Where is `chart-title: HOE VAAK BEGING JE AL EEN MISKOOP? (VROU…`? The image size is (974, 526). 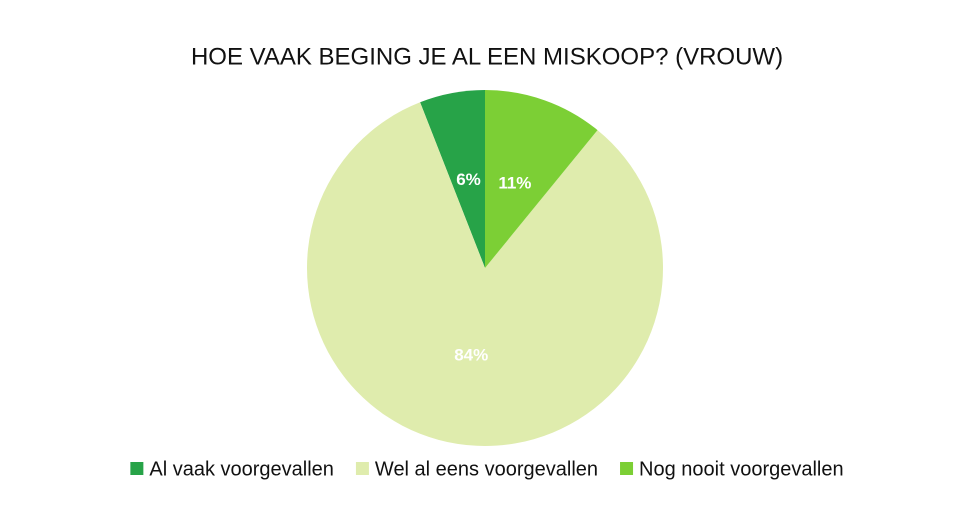 chart-title: HOE VAAK BEGING JE AL EEN MISKOOP? (VROU… is located at coordinates (487, 56).